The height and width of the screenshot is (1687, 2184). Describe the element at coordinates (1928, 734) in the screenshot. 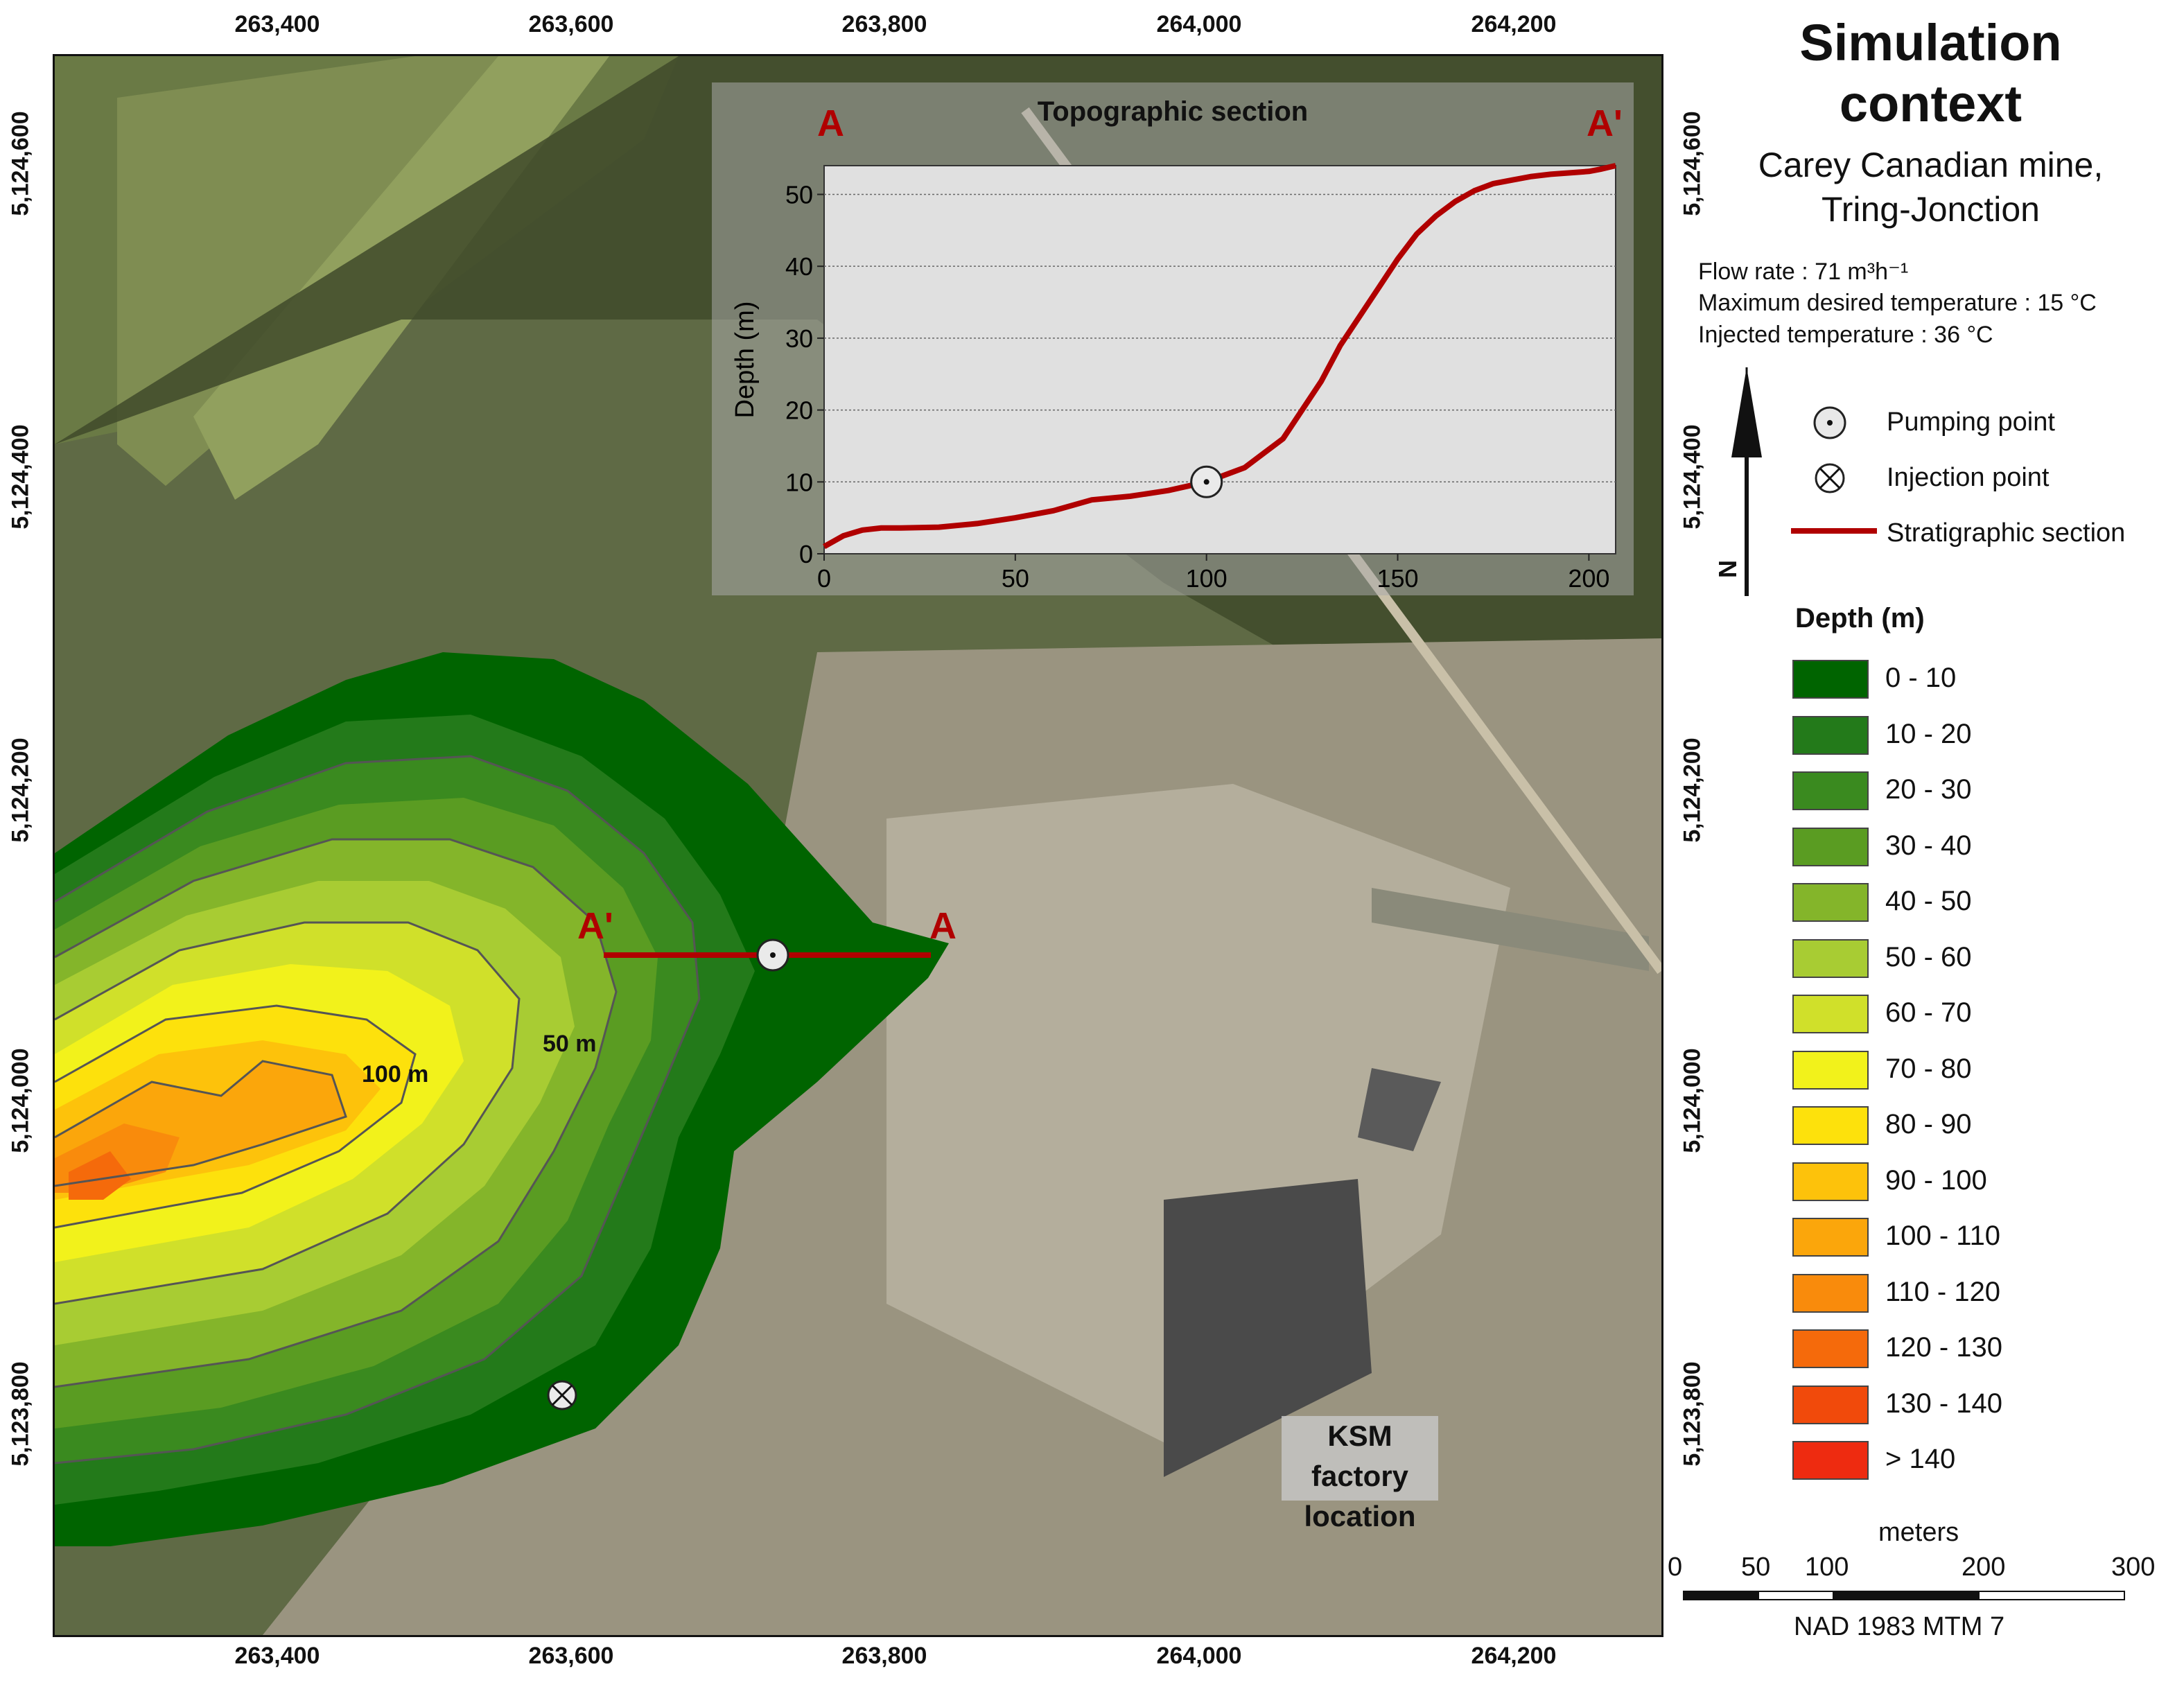

I see `depth-swatch-label-1: 10 - 20` at that location.